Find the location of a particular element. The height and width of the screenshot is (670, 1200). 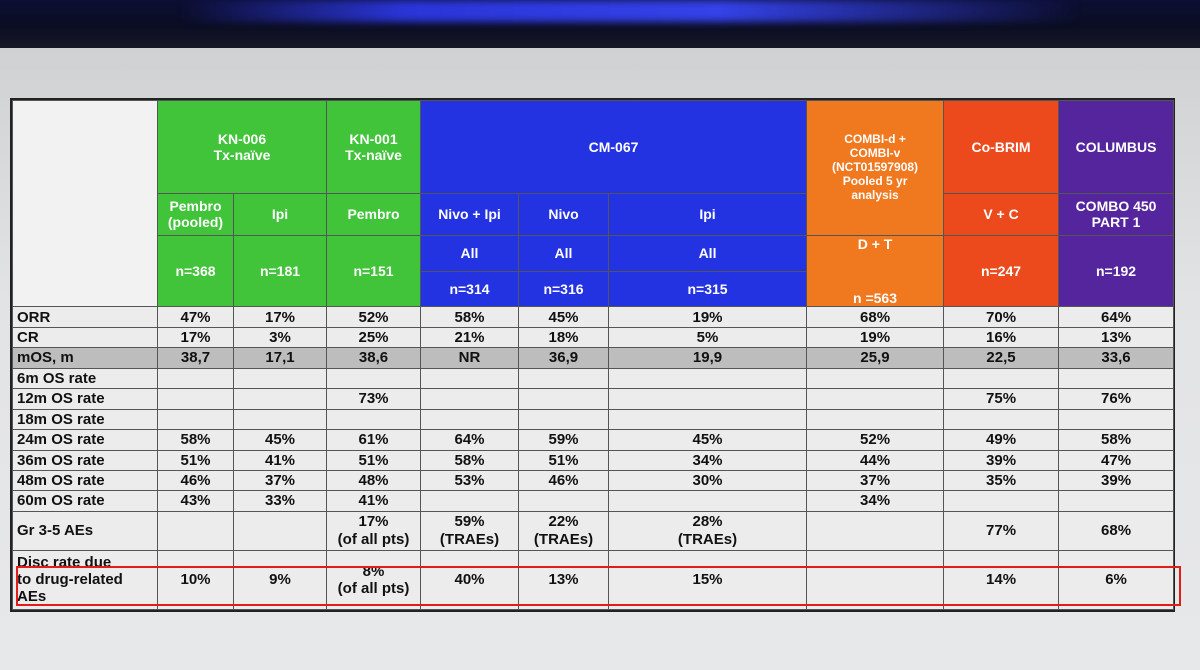

table-row: 48m OS rate 46% 37% 48% 53% 46% 30% 37% 35% 39% is located at coordinates (593, 480).